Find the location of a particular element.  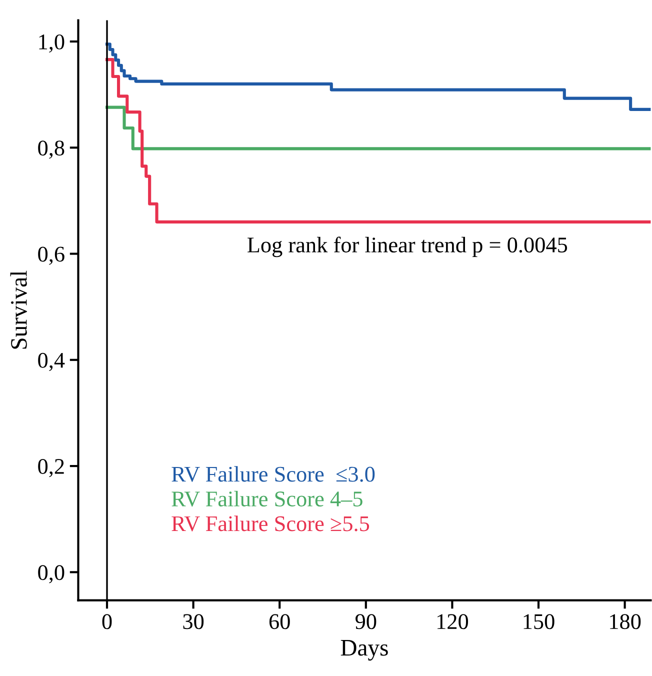

text: RV Failure Score ≤3.0 is located at coordinates (273, 474).